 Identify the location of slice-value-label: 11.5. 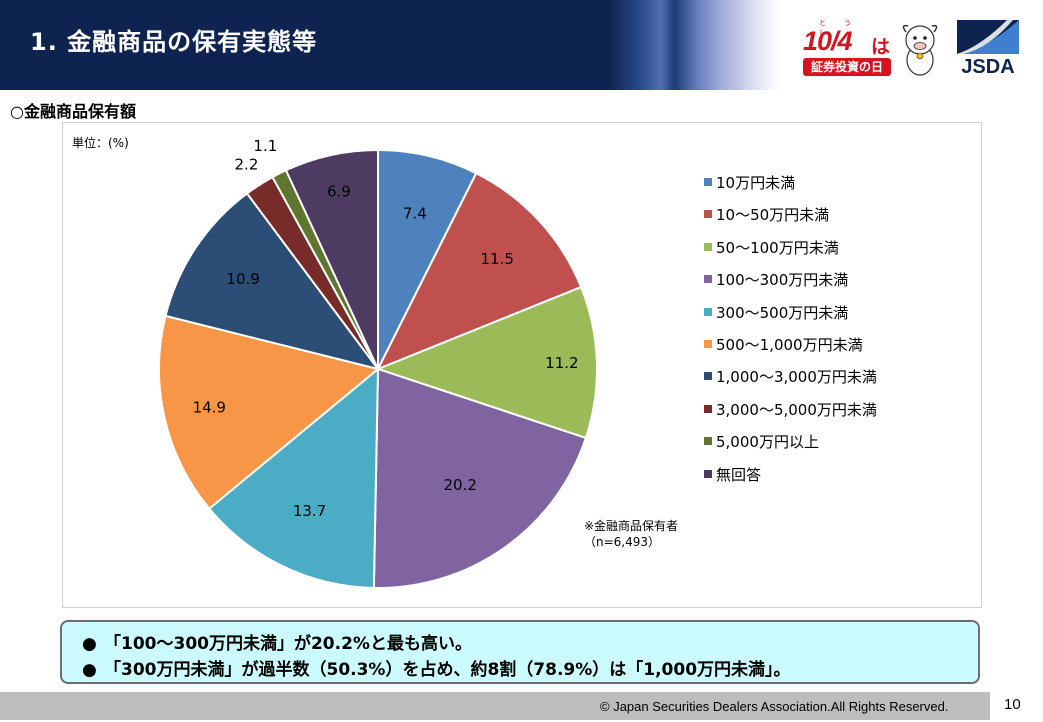
(496, 259).